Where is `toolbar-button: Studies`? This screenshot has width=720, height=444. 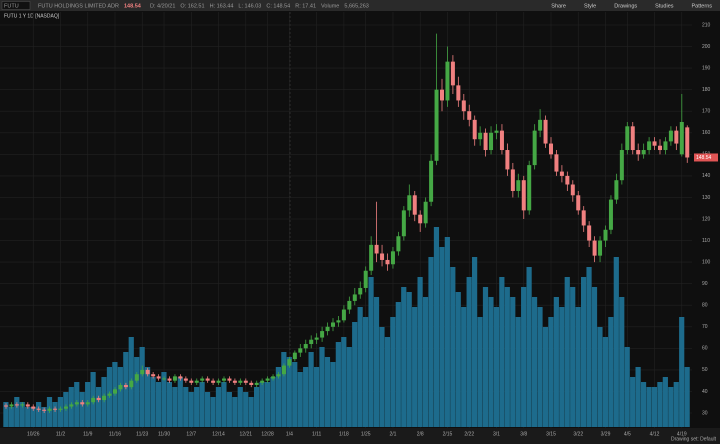
toolbar-button: Studies is located at coordinates (664, 6).